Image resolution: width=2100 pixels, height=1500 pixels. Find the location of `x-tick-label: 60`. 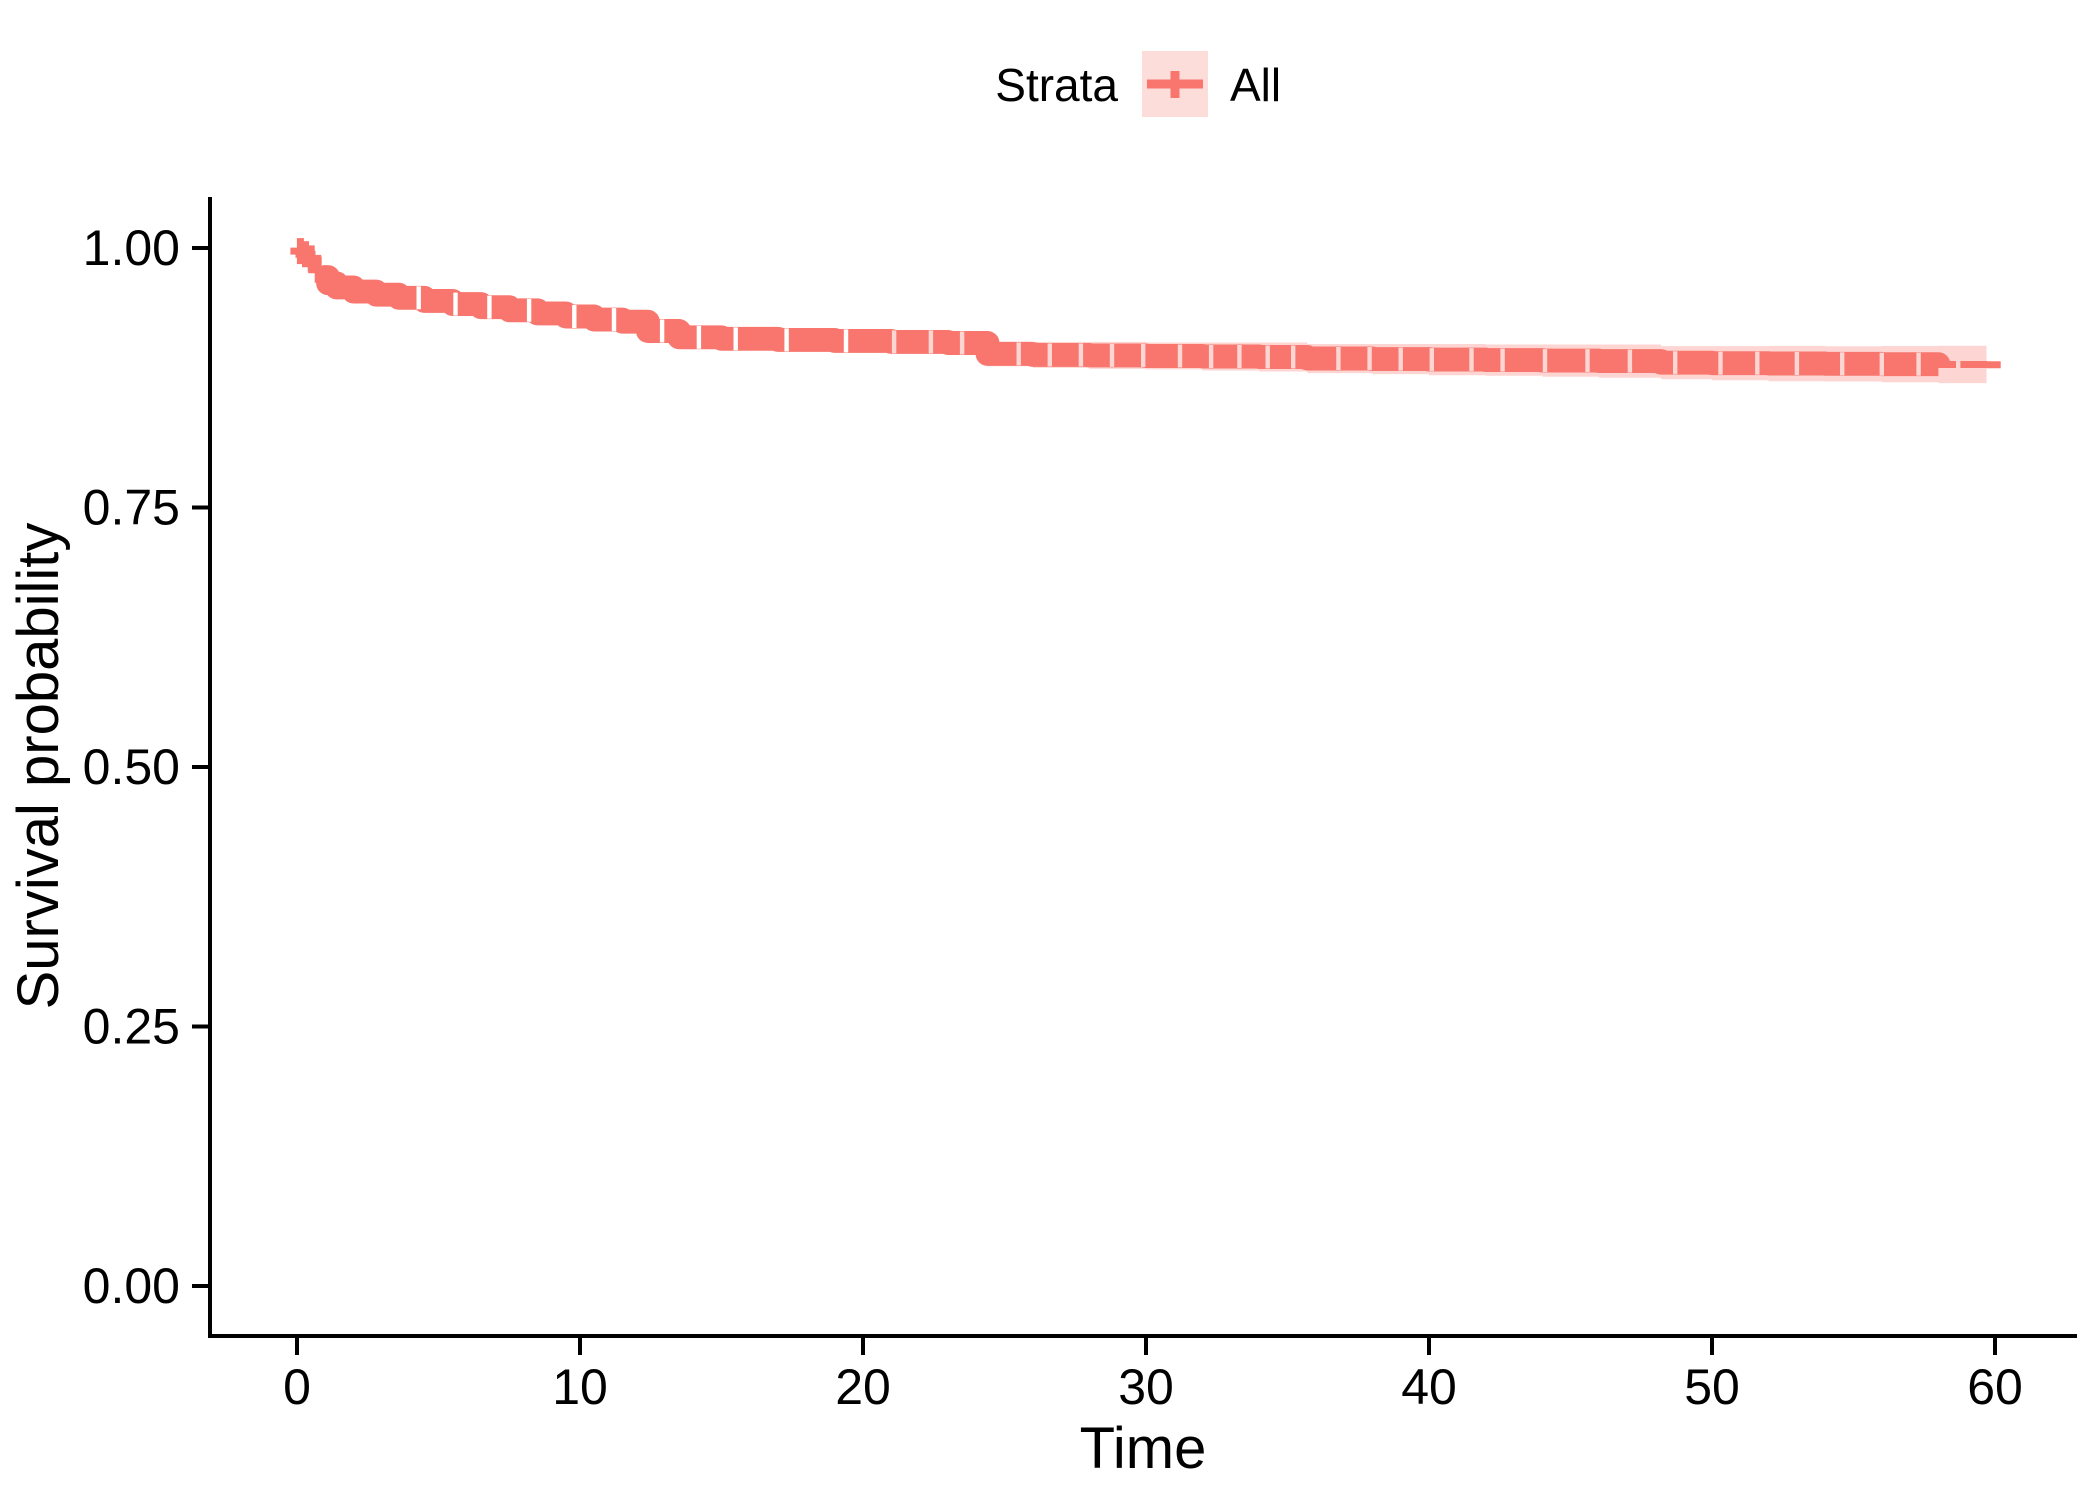

x-tick-label: 60 is located at coordinates (1995, 1387).